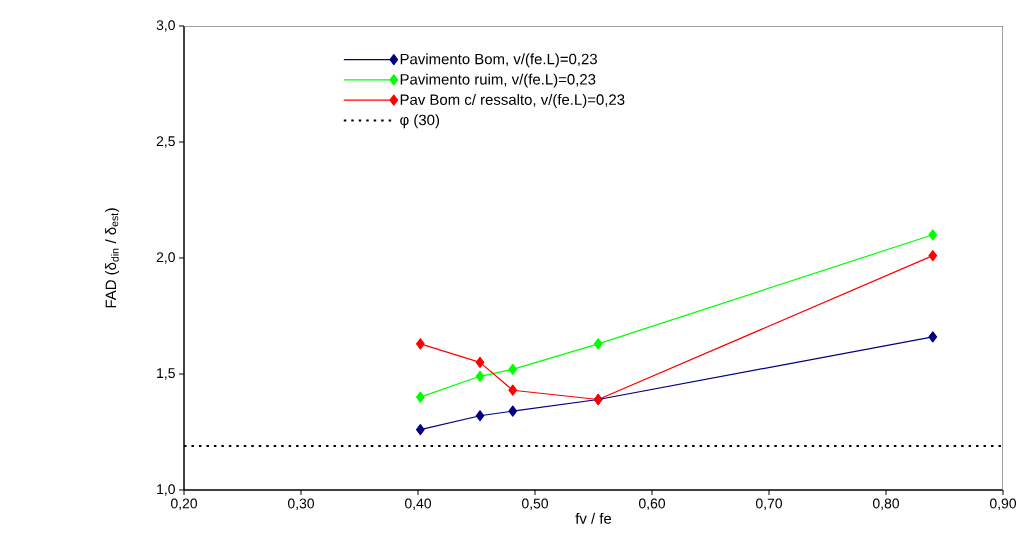  What do you see at coordinates (1003, 504) in the screenshot?
I see `x-tick-label: 0,90` at bounding box center [1003, 504].